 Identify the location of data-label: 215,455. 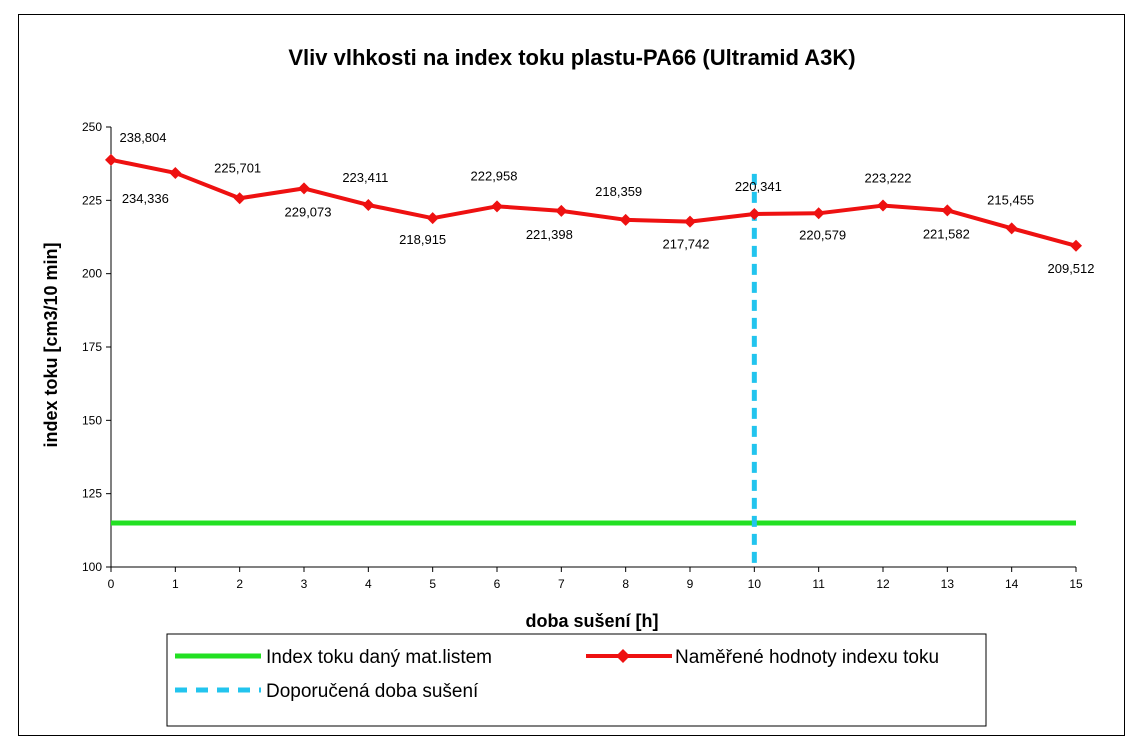
(1010, 199).